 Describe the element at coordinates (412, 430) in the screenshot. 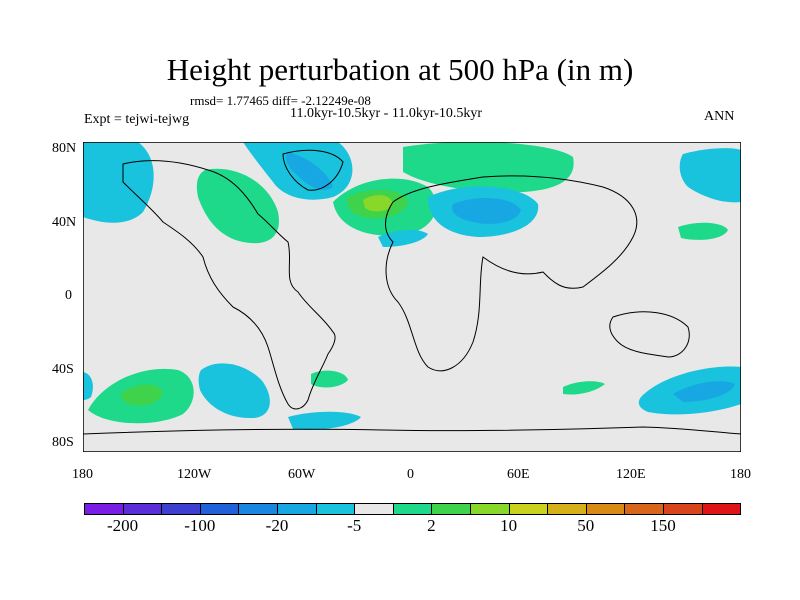

I see `antarctica-coastline` at that location.